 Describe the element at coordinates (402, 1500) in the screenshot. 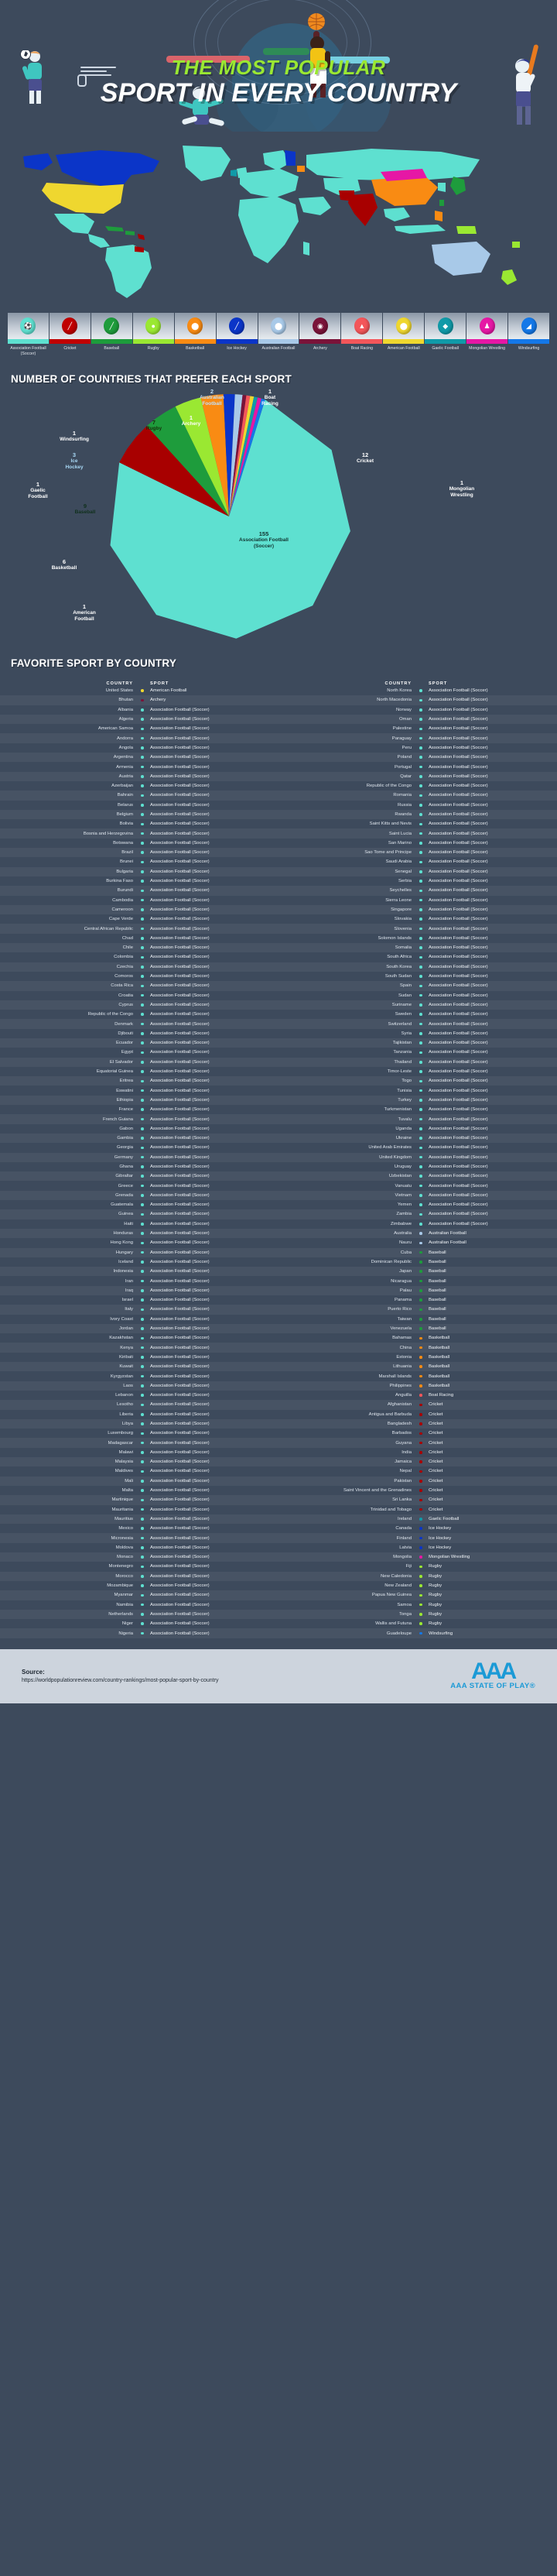

I see `row-country: Sri Lanka` at that location.